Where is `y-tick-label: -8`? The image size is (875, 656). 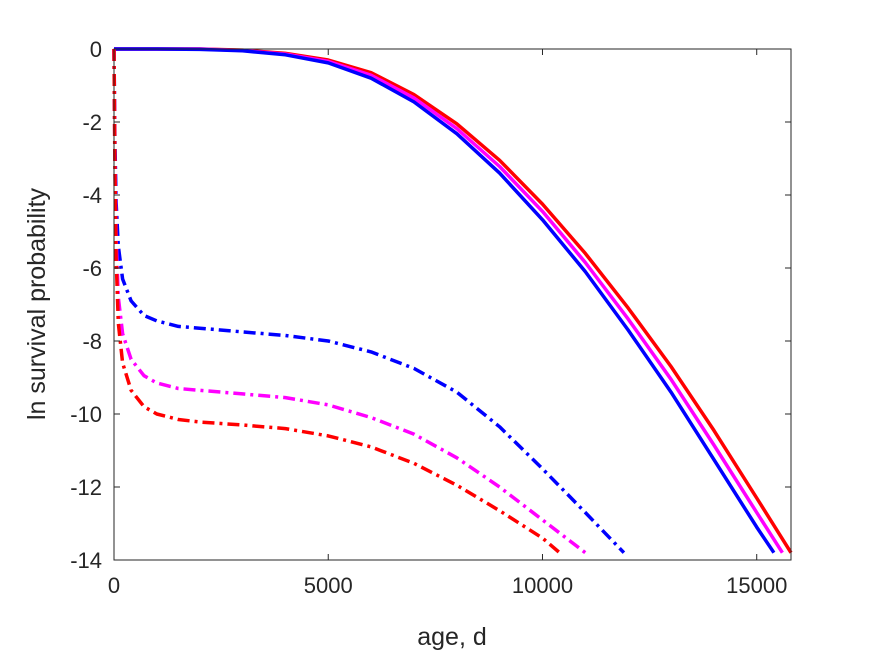 y-tick-label: -8 is located at coordinates (92, 341).